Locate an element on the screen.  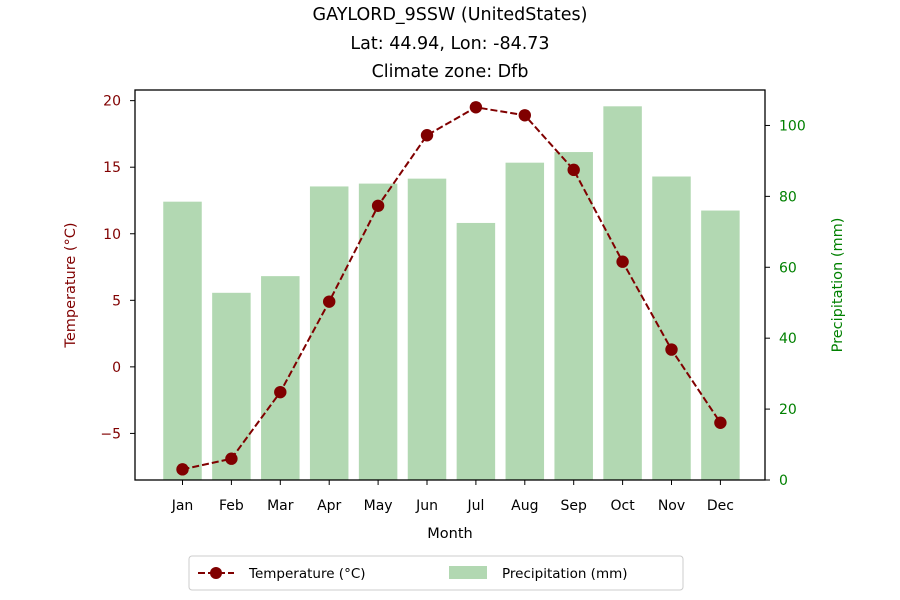
x-tick-label-may: May is located at coordinates (378, 506).